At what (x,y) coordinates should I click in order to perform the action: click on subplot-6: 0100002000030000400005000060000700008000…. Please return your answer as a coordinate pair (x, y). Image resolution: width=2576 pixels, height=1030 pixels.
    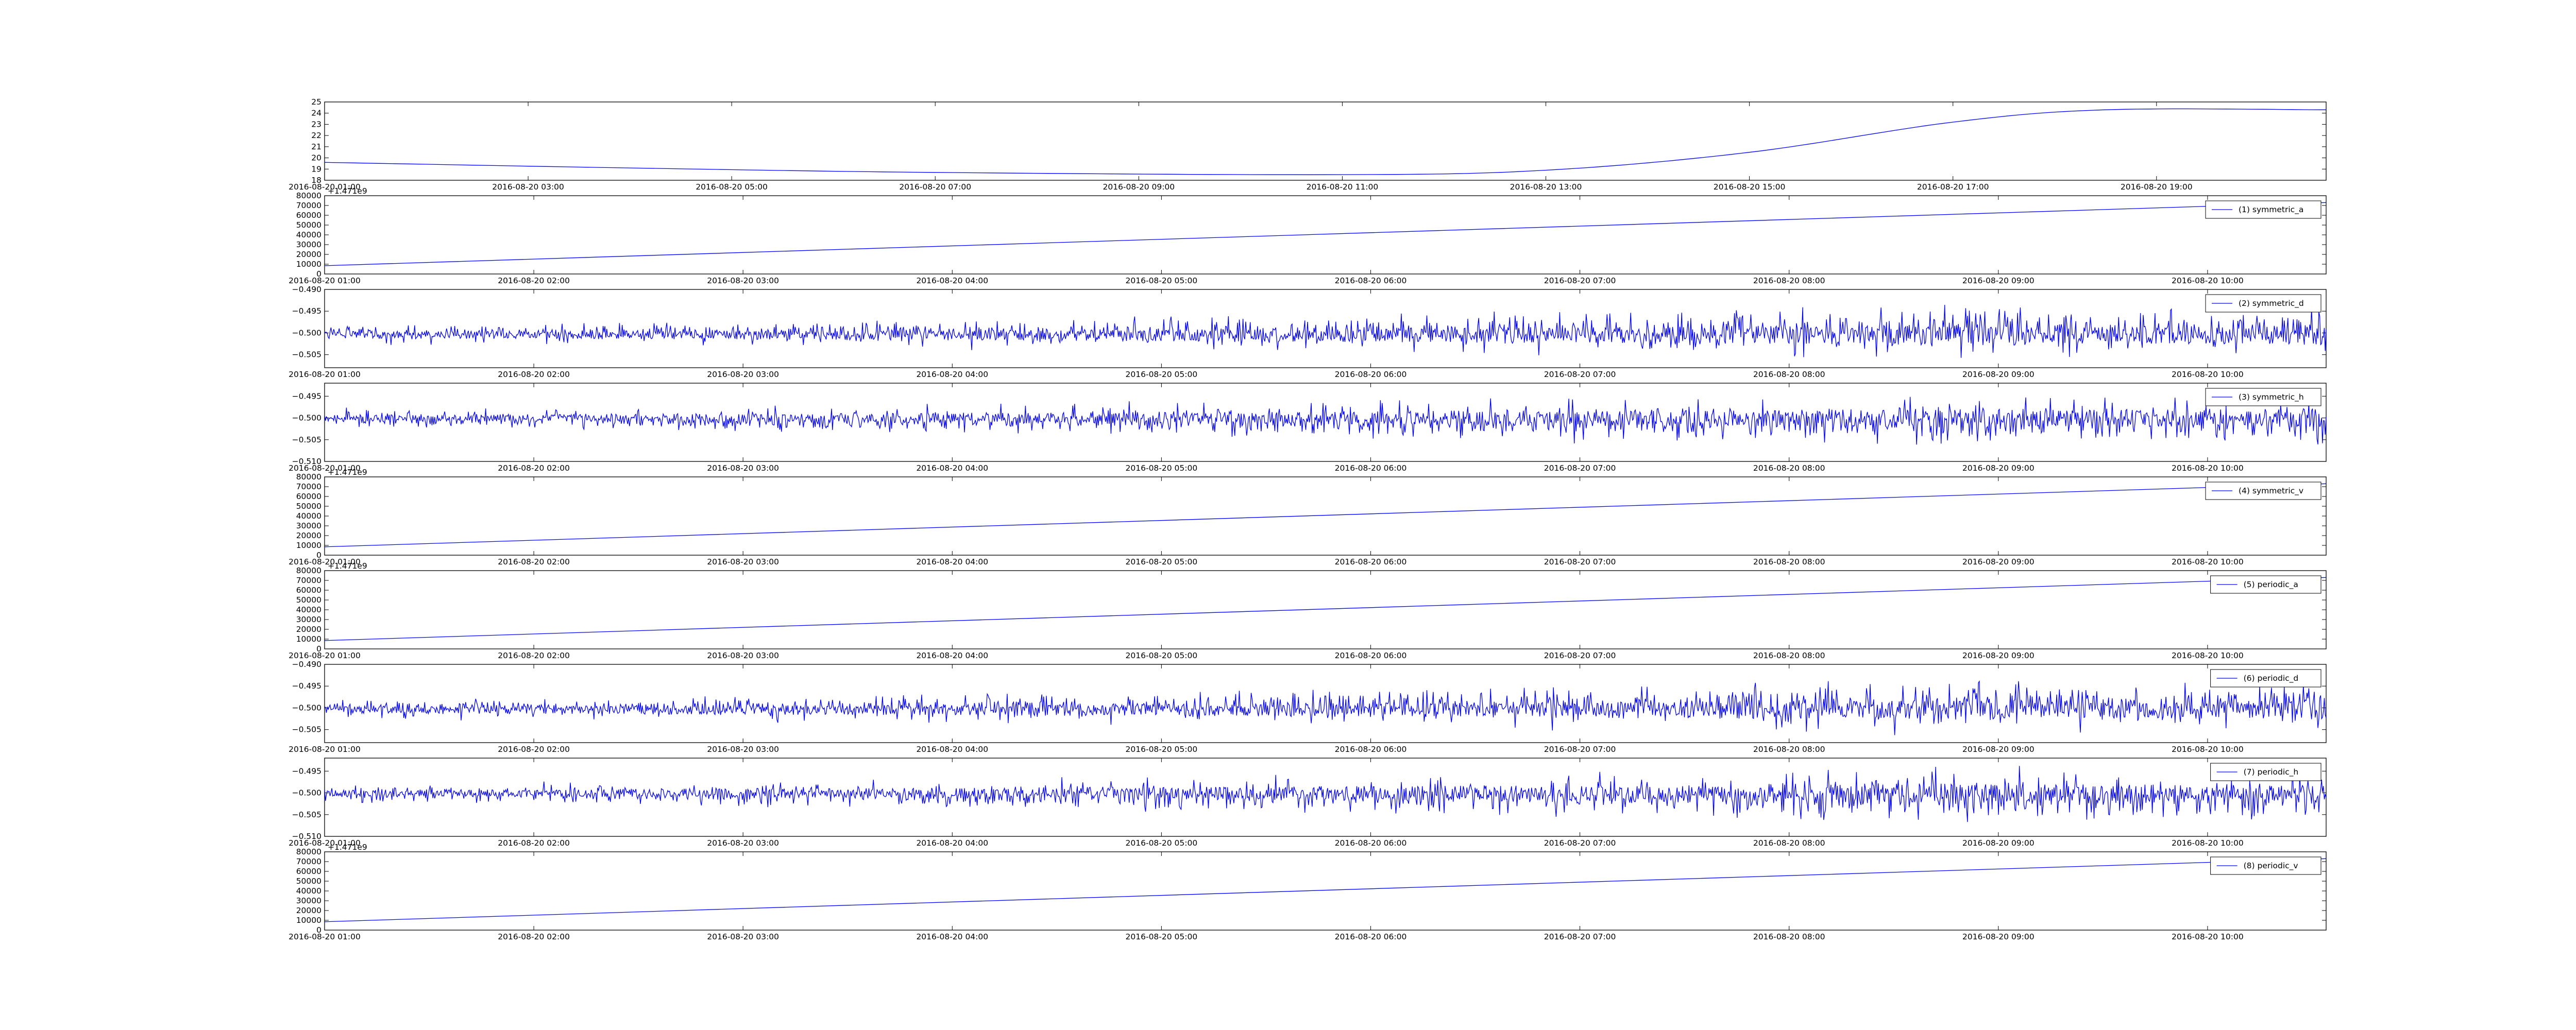
    Looking at the image, I should click on (1308, 610).